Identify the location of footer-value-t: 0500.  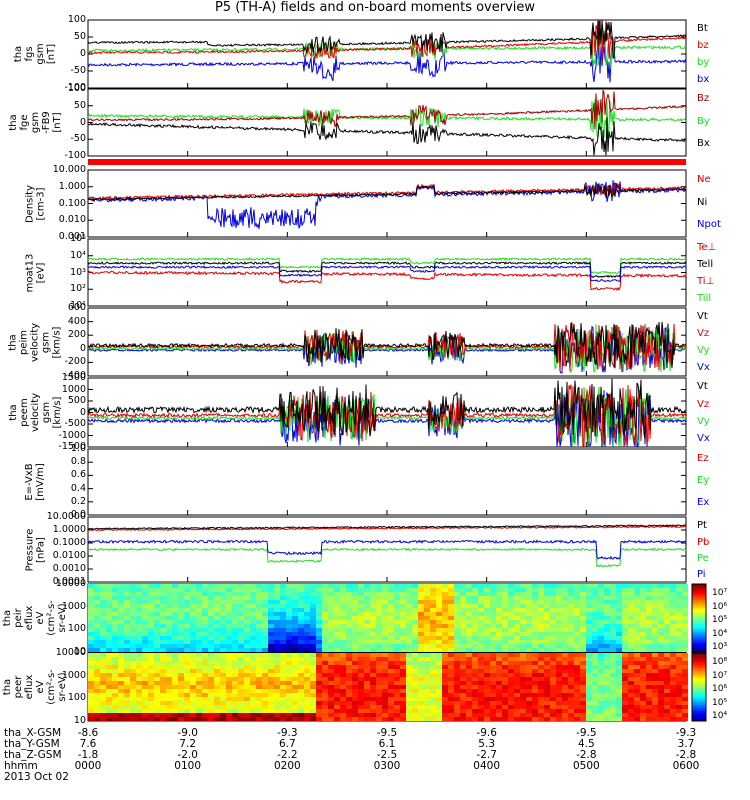
(586, 766).